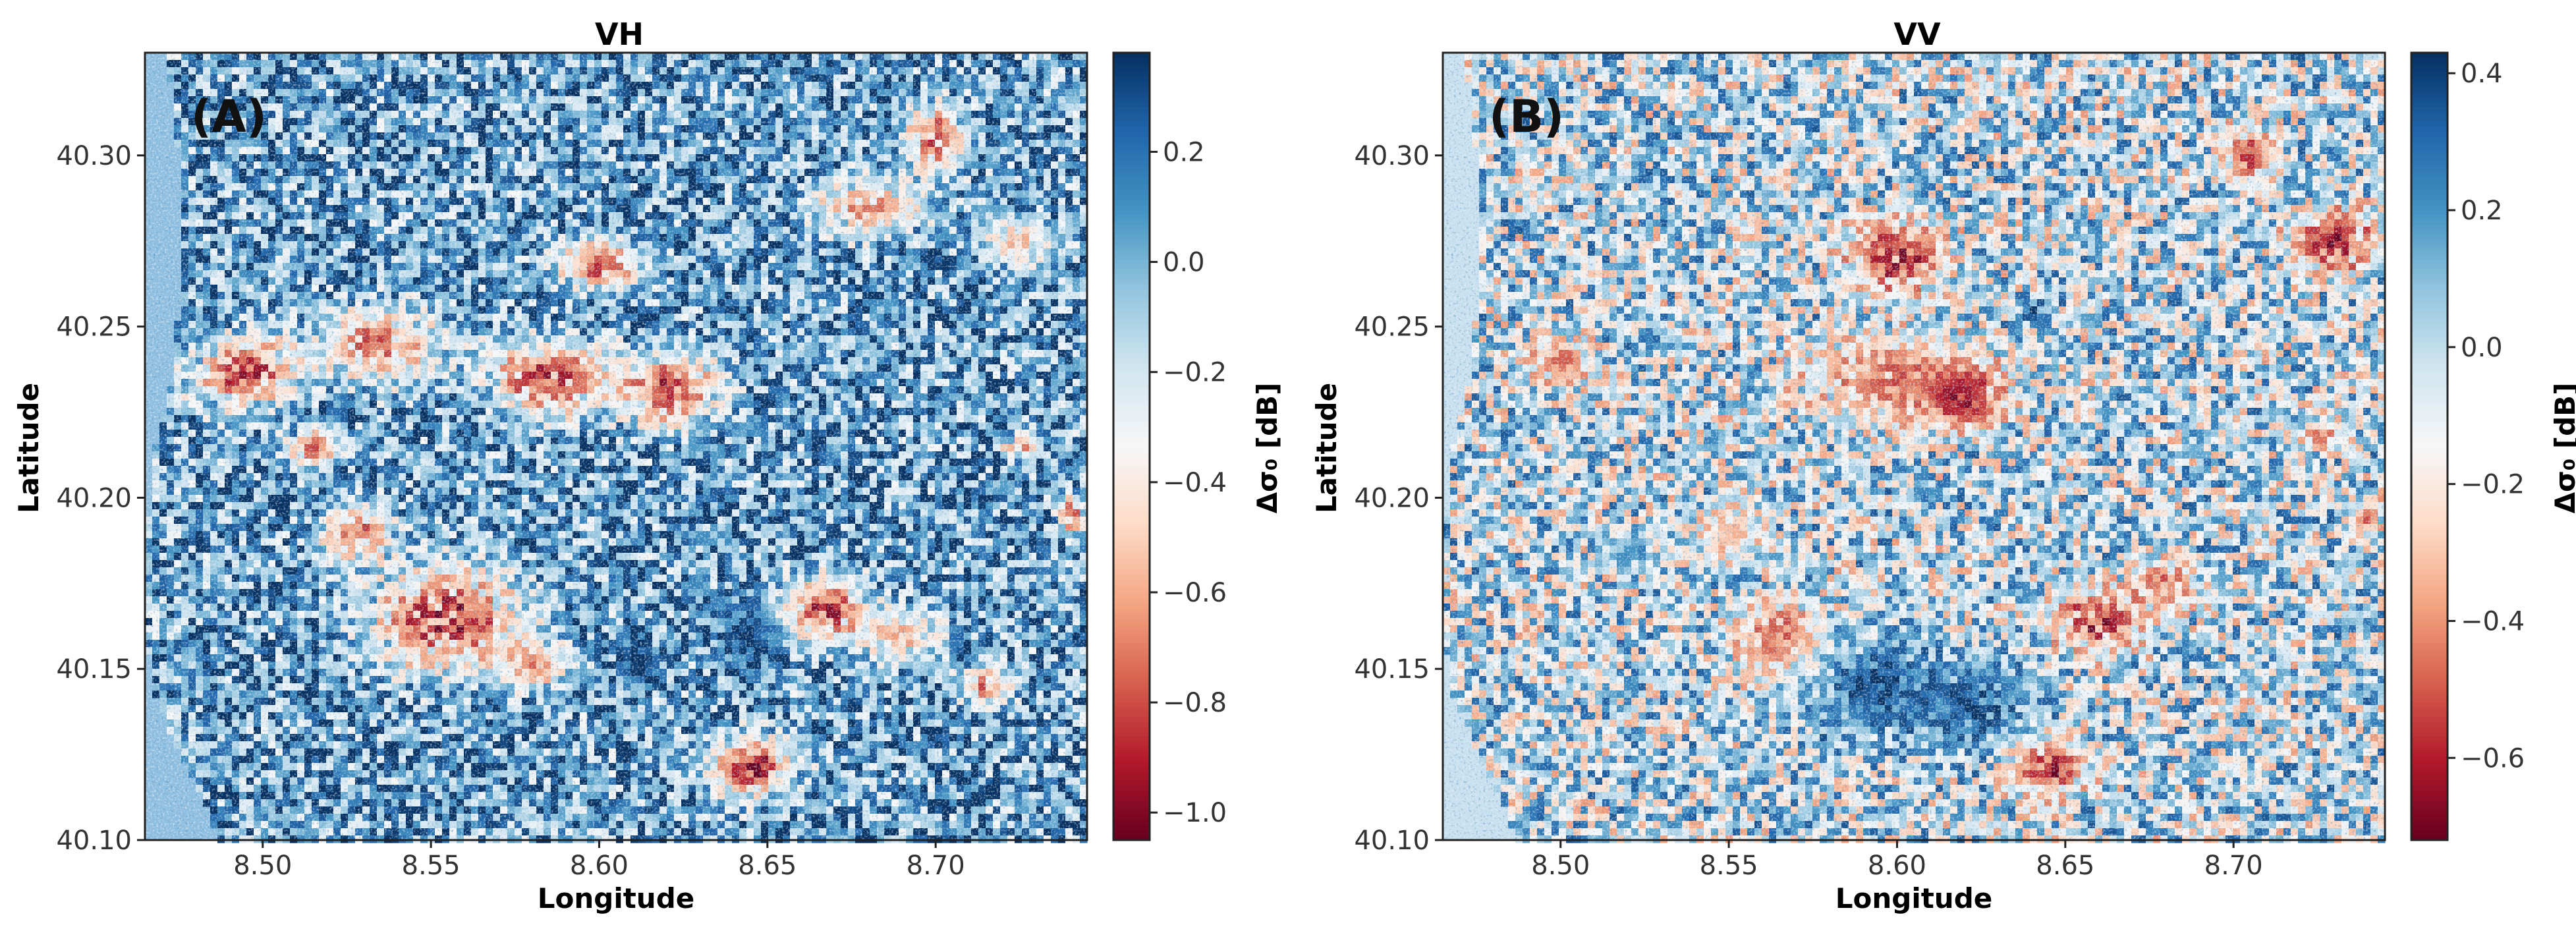  What do you see at coordinates (619, 34) in the screenshot?
I see `panel-title: VH` at bounding box center [619, 34].